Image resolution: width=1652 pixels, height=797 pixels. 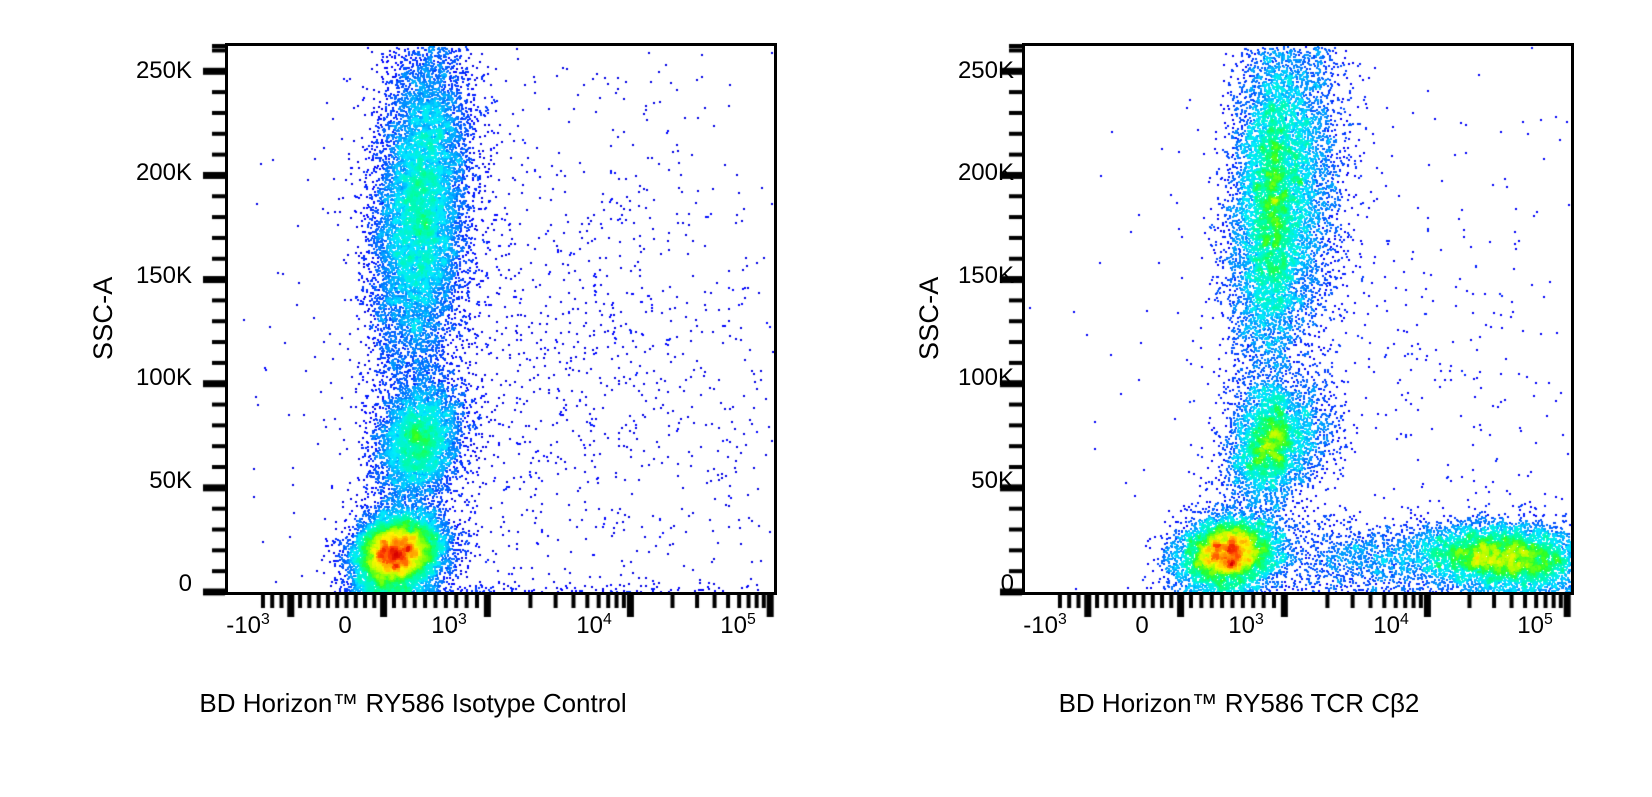 I want to click on x-tick-label-0-right: 0, so click(x=1142, y=626).